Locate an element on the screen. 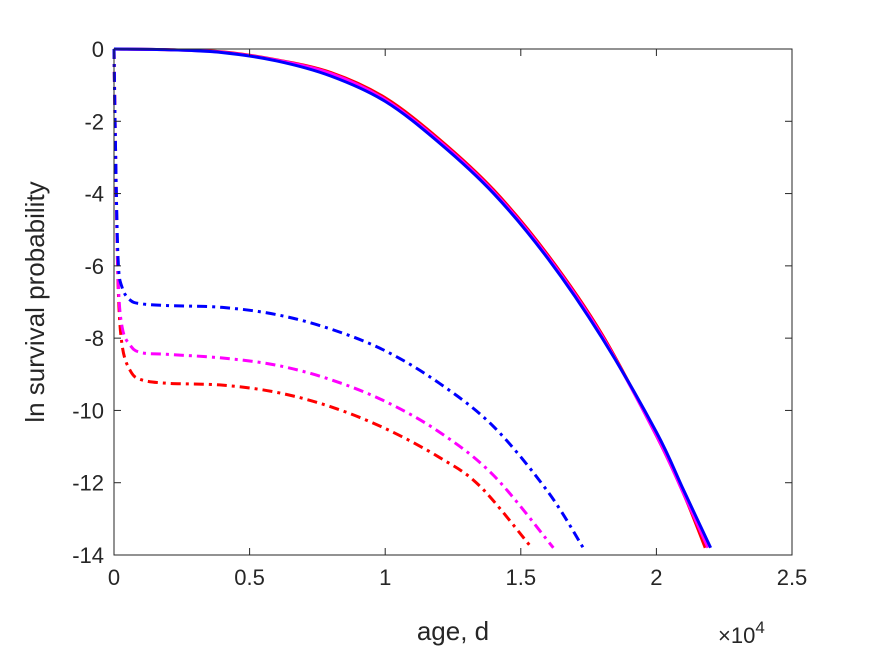  y-tick-label: -12 is located at coordinates (88, 483).